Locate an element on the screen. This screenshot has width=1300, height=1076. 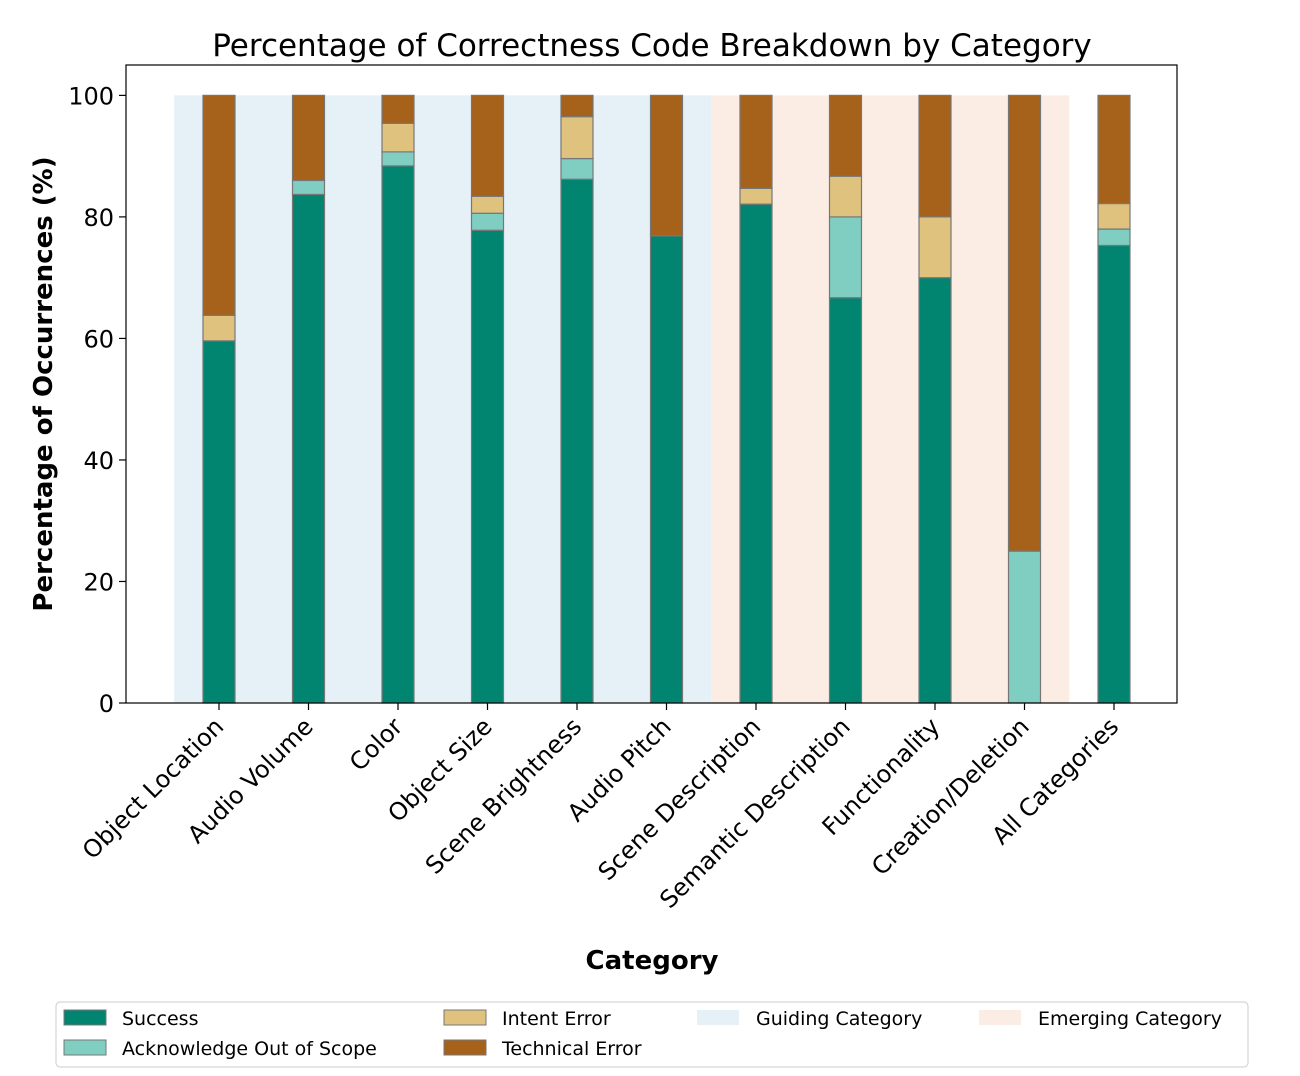
y-tick-label: 40 is located at coordinates (98, 461).